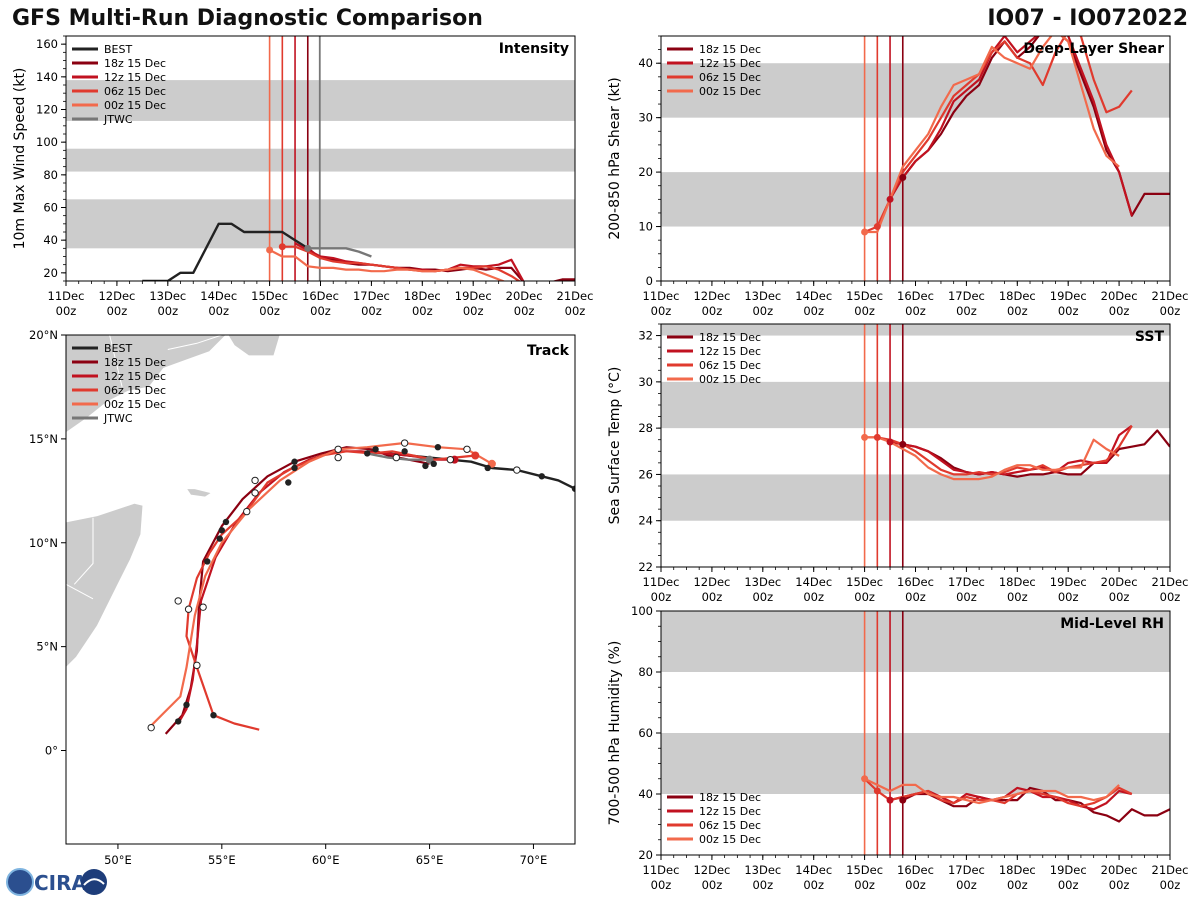 This screenshot has height=900, width=1200. I want to click on cira-emblem-wave, so click(94, 882).